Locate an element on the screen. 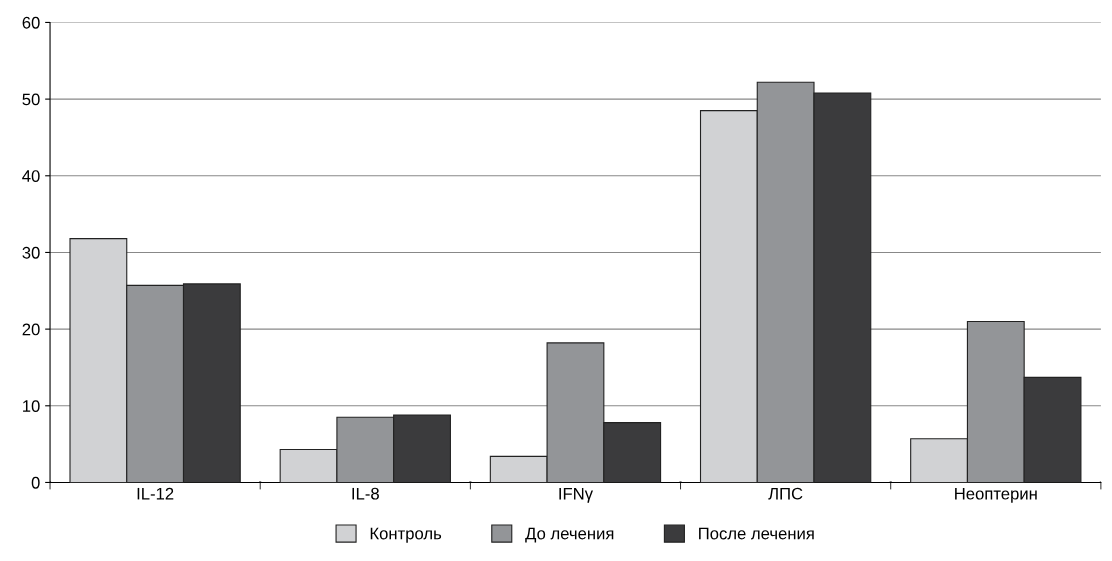 This screenshot has width=1112, height=561. legend-label: Контроль is located at coordinates (406, 535).